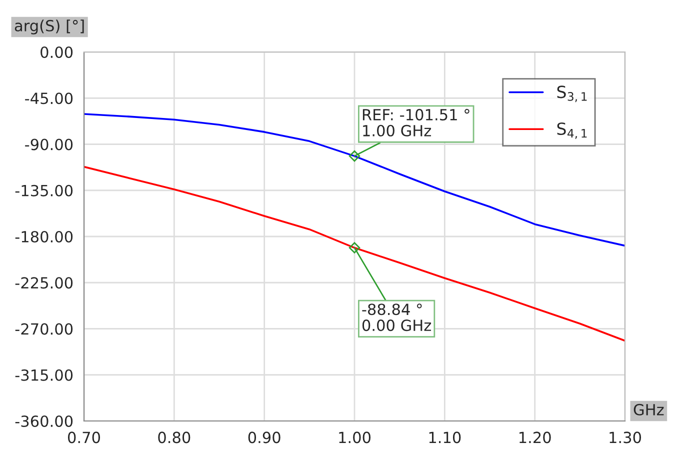 The height and width of the screenshot is (455, 678). I want to click on y-tick-label: -270.00, so click(44, 329).